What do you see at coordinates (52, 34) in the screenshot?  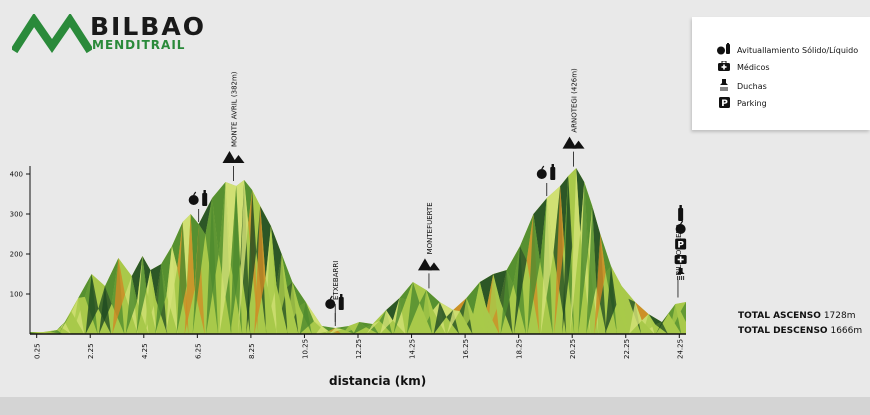 I see `logo-mountains-icon` at bounding box center [52, 34].